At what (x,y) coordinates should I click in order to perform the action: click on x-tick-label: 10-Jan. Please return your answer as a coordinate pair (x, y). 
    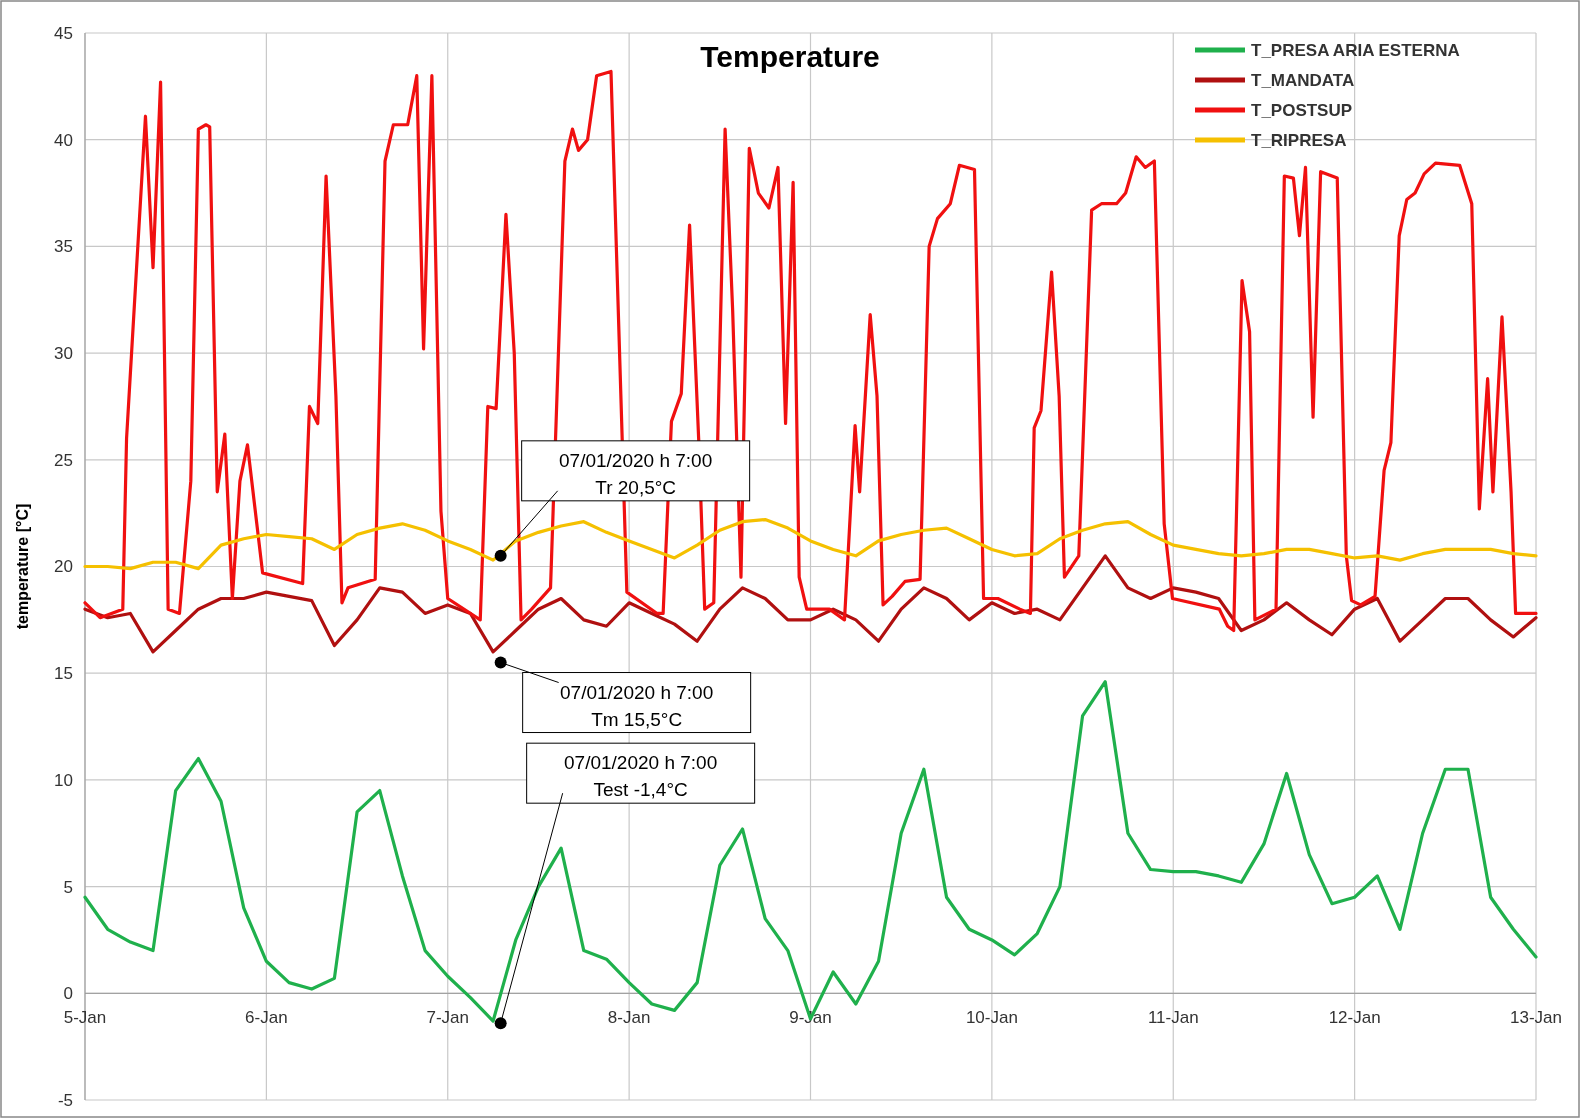
    Looking at the image, I should click on (991, 1018).